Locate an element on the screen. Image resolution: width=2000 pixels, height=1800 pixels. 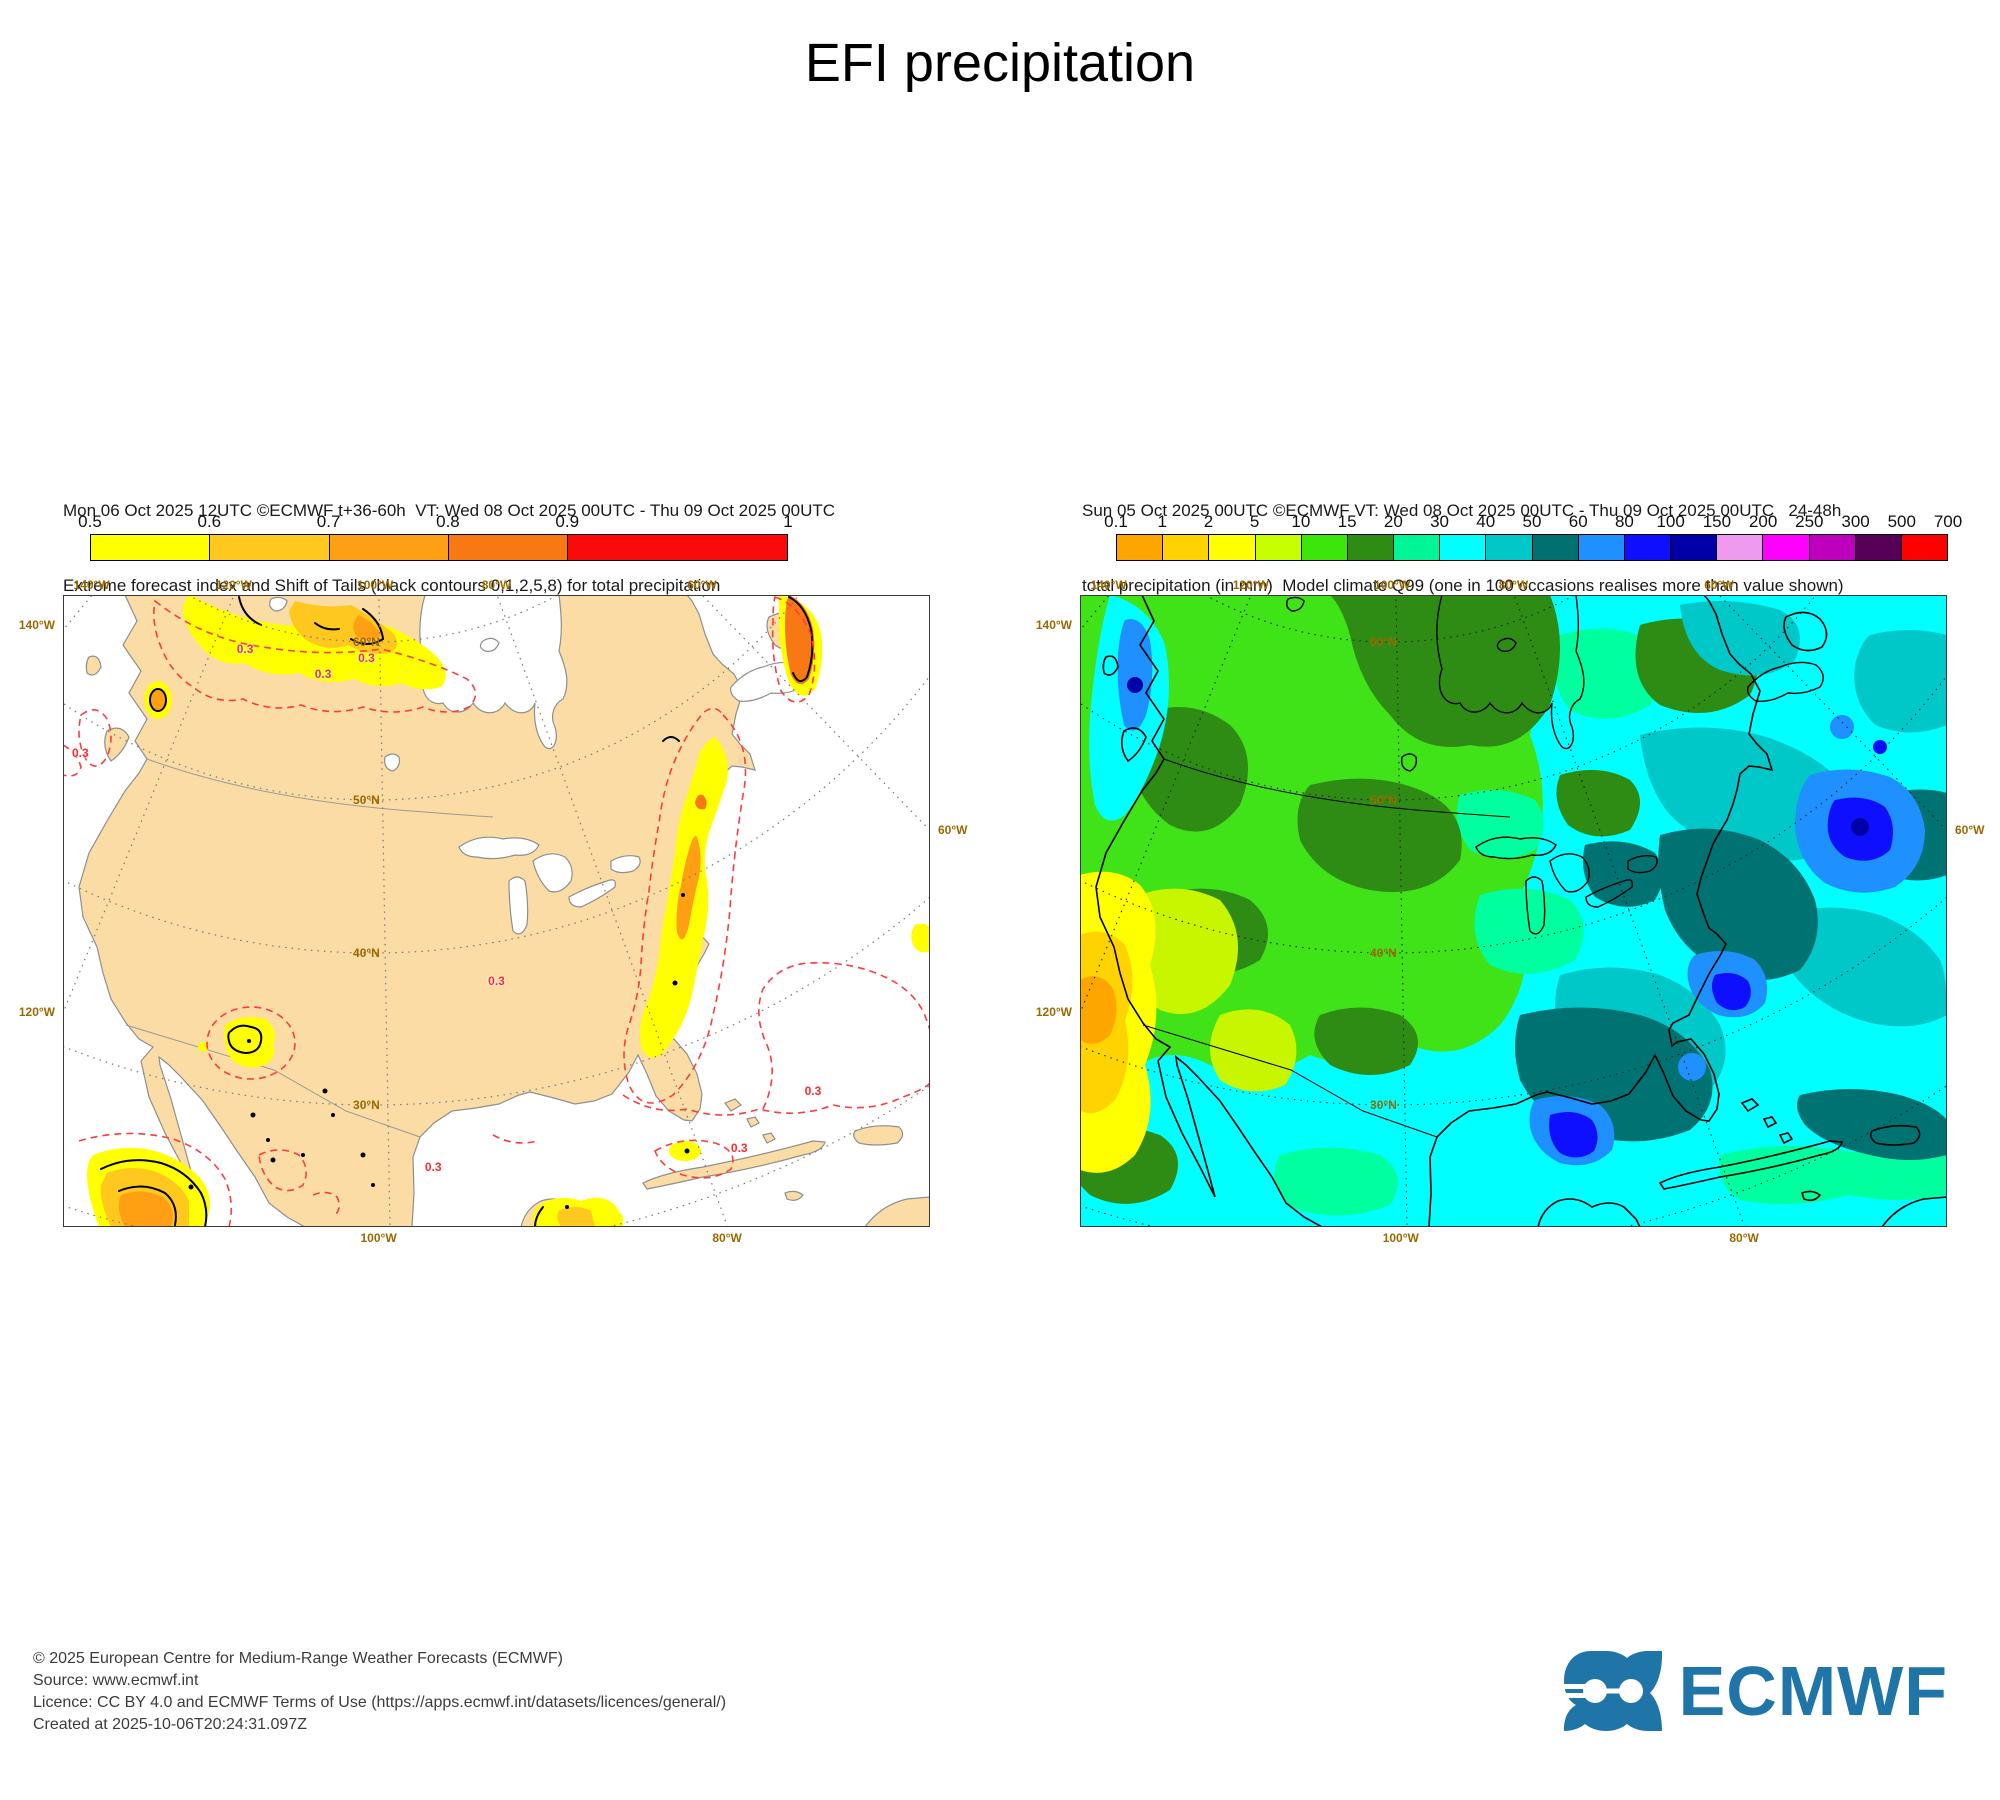
legend-tick-label: 700 is located at coordinates (1948, 521).